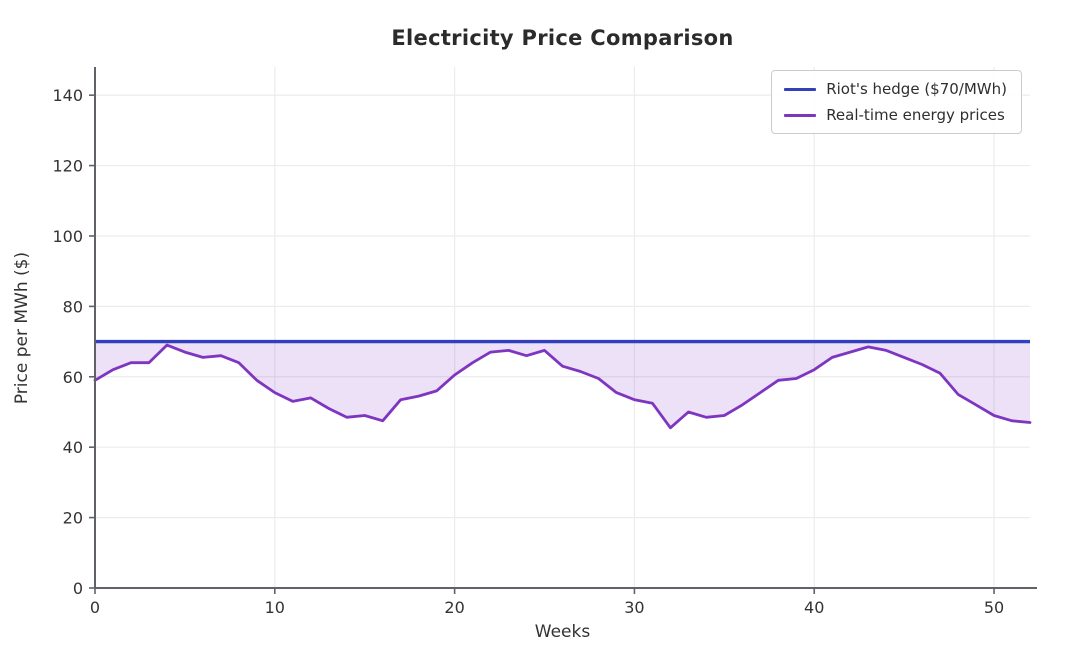 Image resolution: width=1080 pixels, height=661 pixels. I want to click on price-line, so click(562, 386).